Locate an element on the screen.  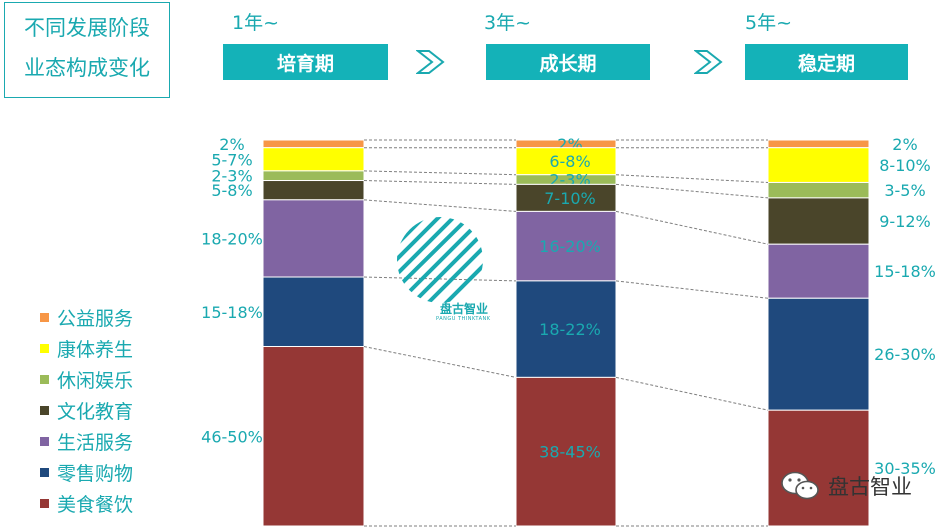
chart-title-line2: 业态构成变化 is located at coordinates (87, 68).